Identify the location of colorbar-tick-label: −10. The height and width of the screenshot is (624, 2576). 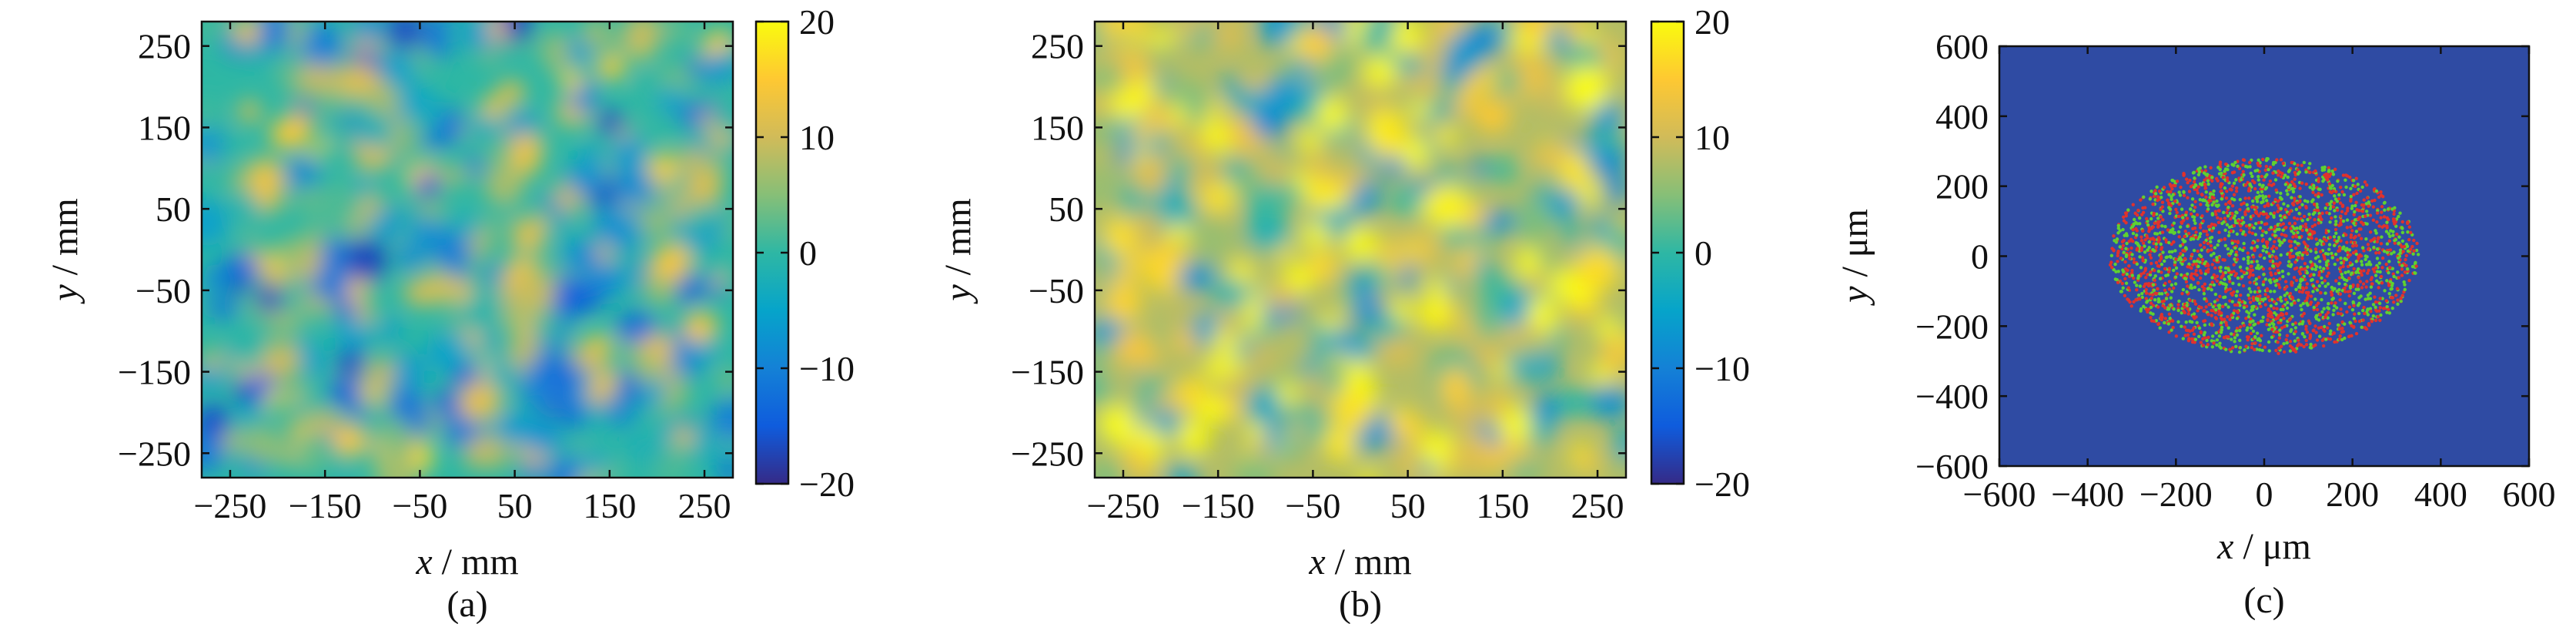
(827, 368).